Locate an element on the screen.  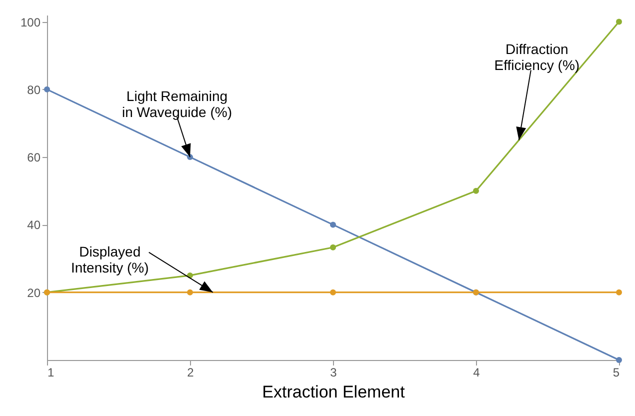
x-tick-label: 2 is located at coordinates (190, 373).